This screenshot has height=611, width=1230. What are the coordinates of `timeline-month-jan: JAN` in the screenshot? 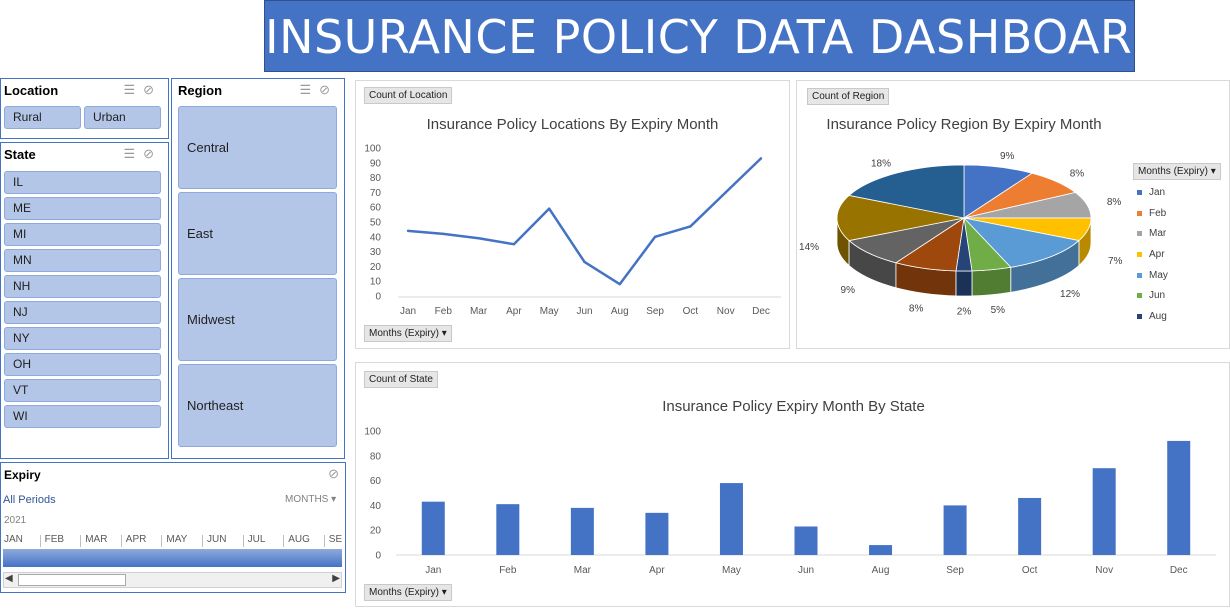 It's located at (13, 539).